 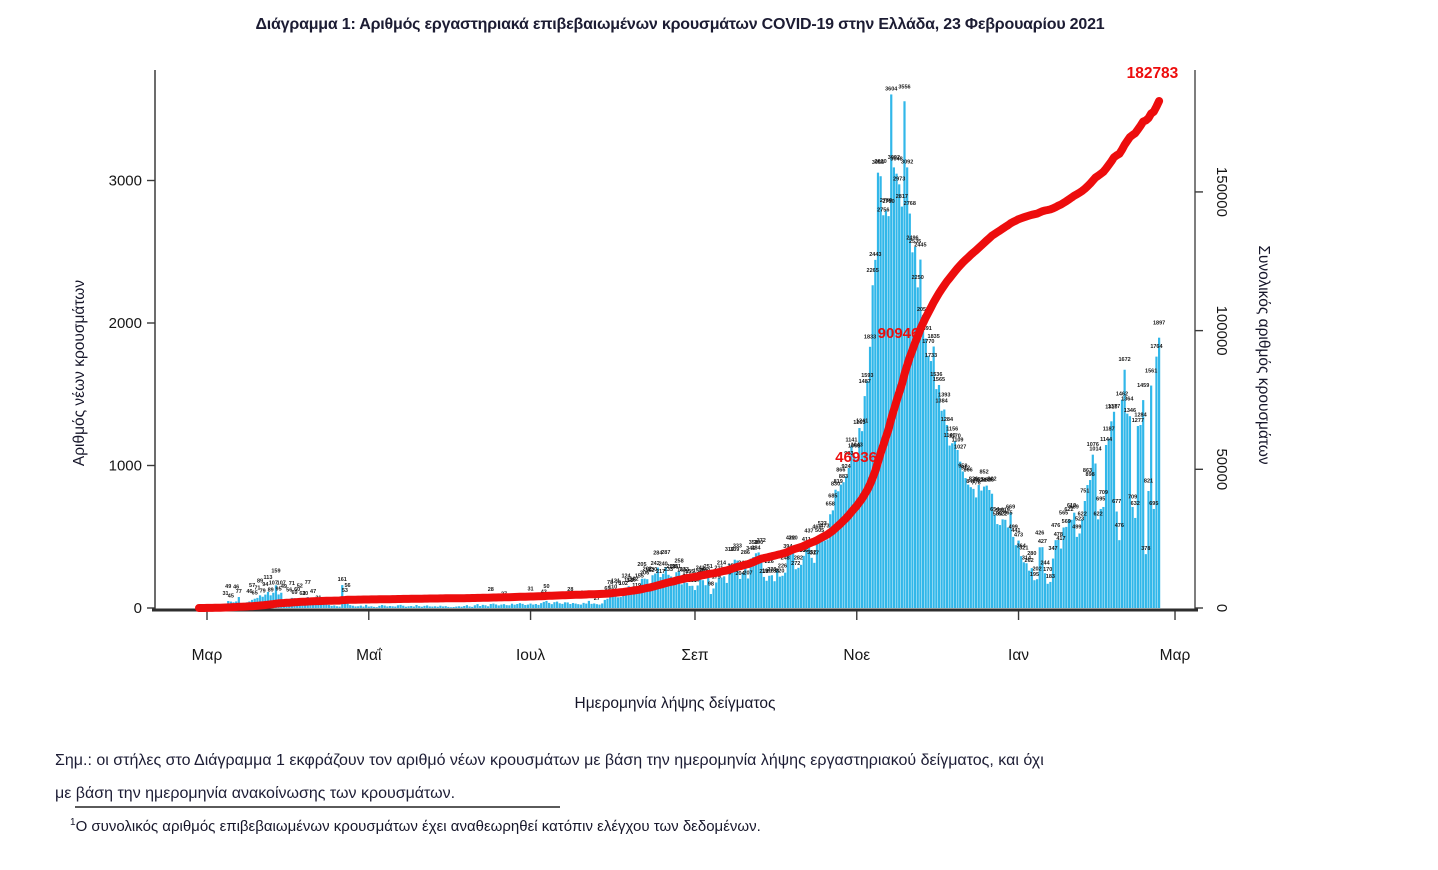 What do you see at coordinates (918, 278) in the screenshot?
I see `bar-value-label: 2250` at bounding box center [918, 278].